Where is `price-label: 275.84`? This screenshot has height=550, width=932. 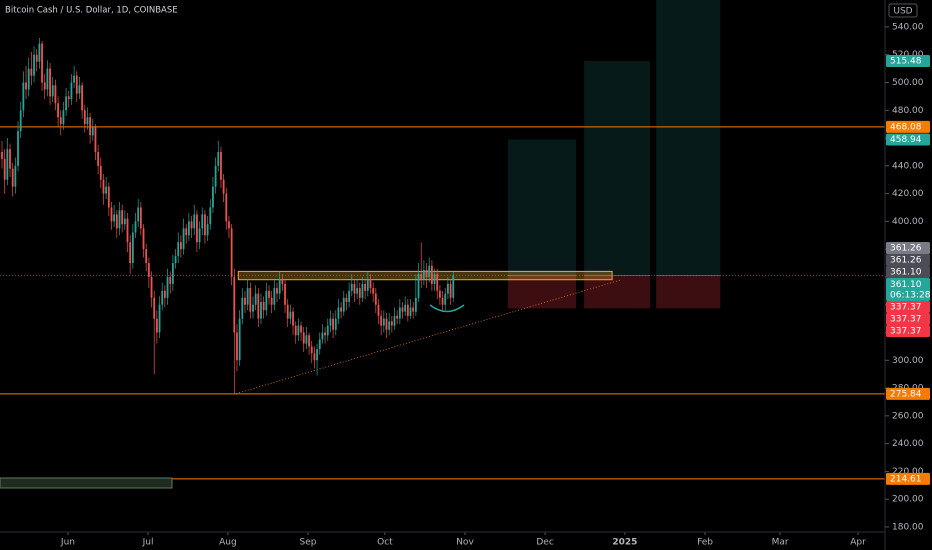 price-label: 275.84 is located at coordinates (906, 394).